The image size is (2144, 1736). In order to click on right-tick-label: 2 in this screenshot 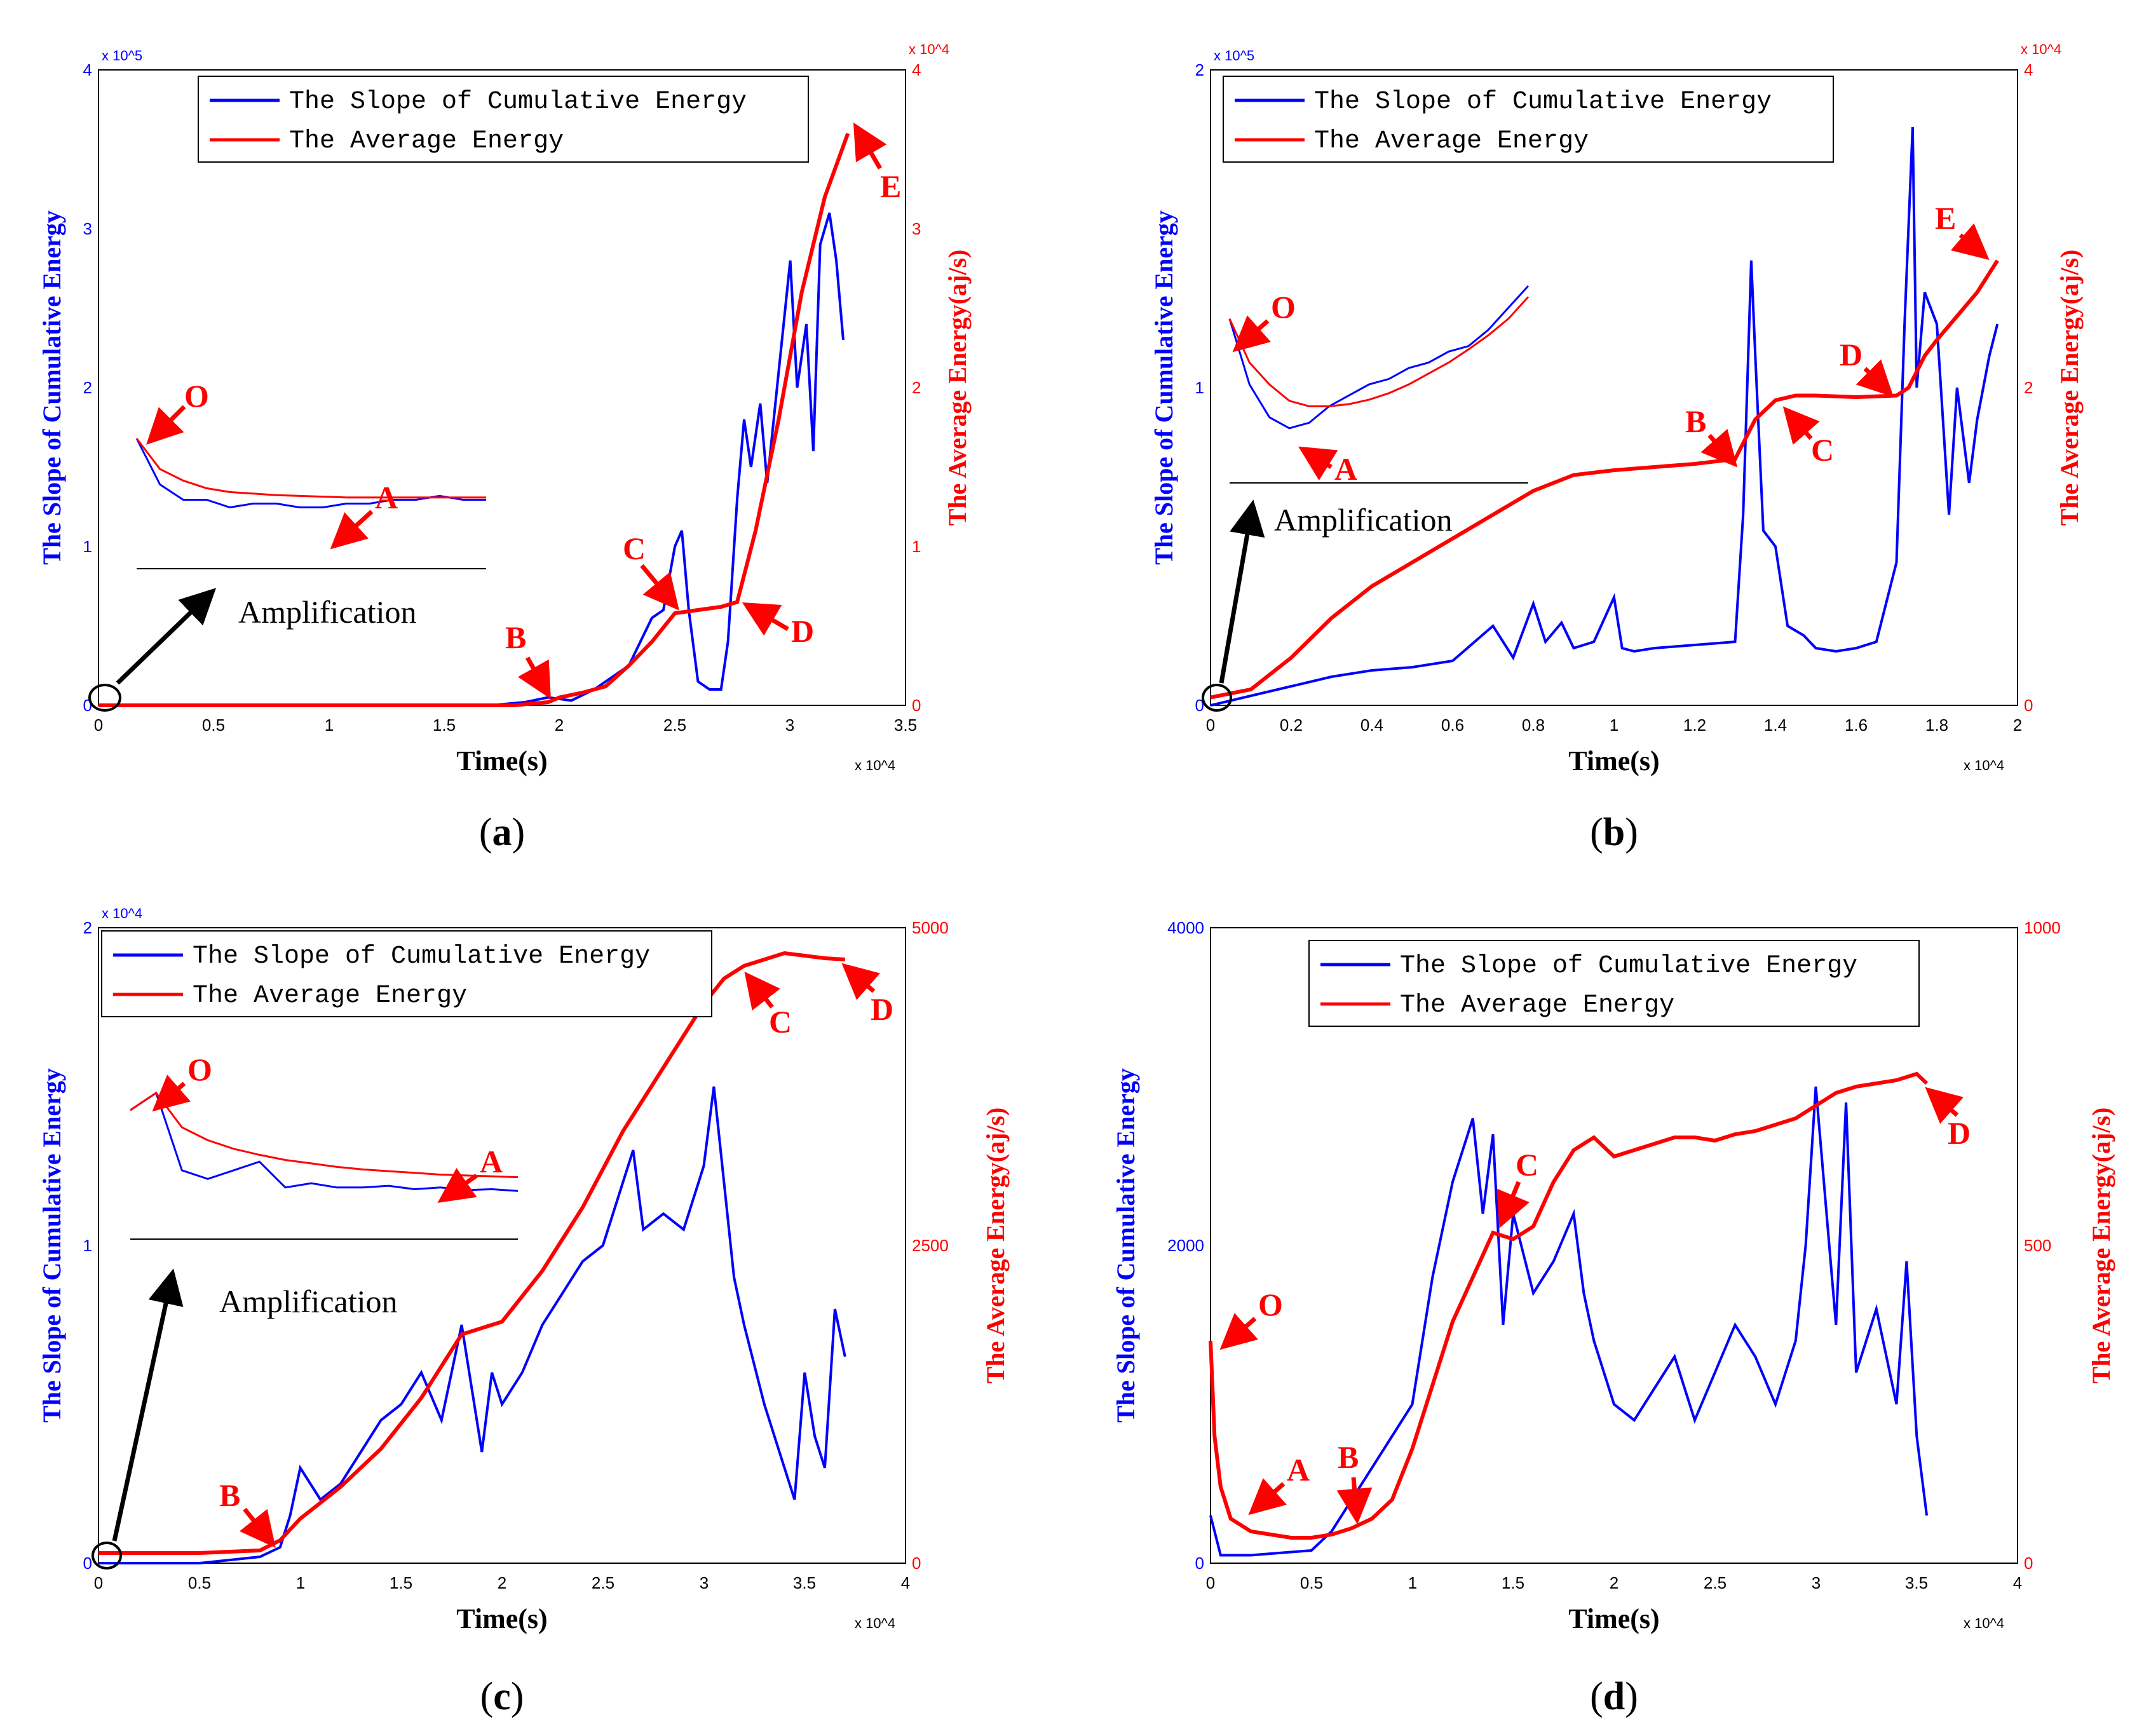, I will do `click(2028, 387)`.